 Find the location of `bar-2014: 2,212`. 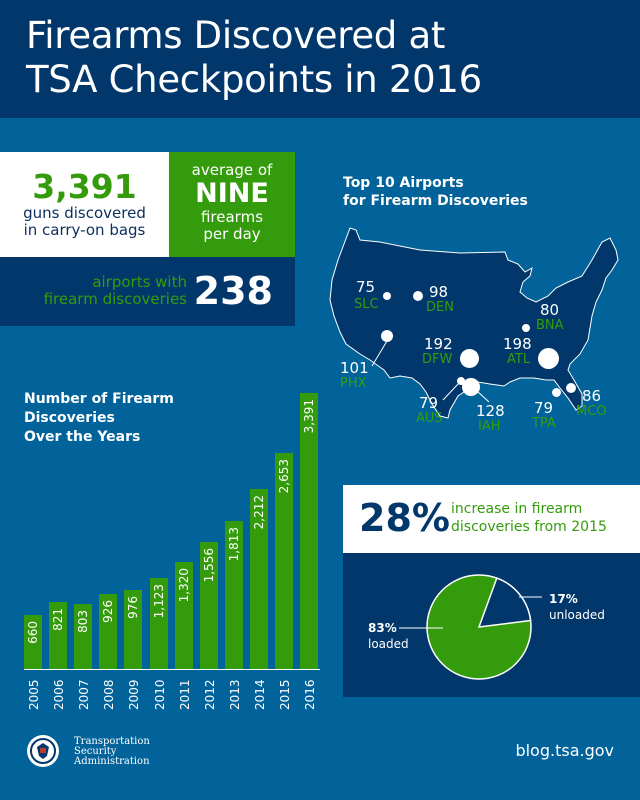

bar-2014: 2,212 is located at coordinates (259, 579).